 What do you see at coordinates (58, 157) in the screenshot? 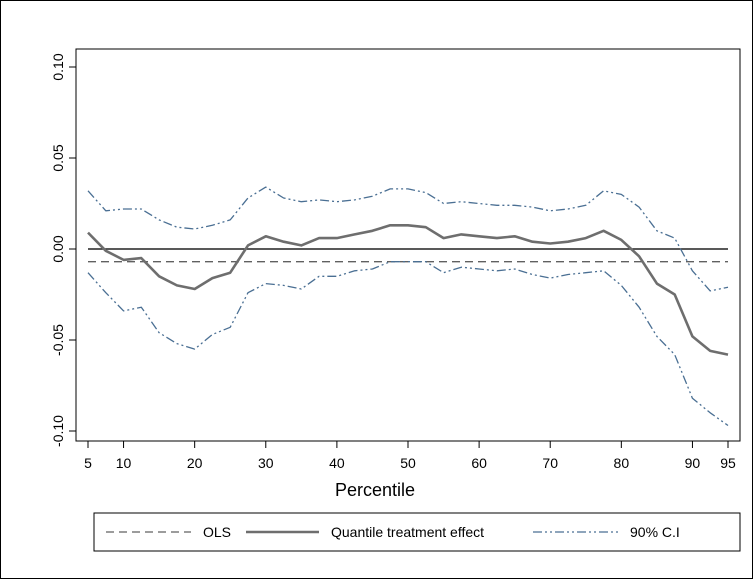
I see `y-tick-label: 0.05` at bounding box center [58, 157].